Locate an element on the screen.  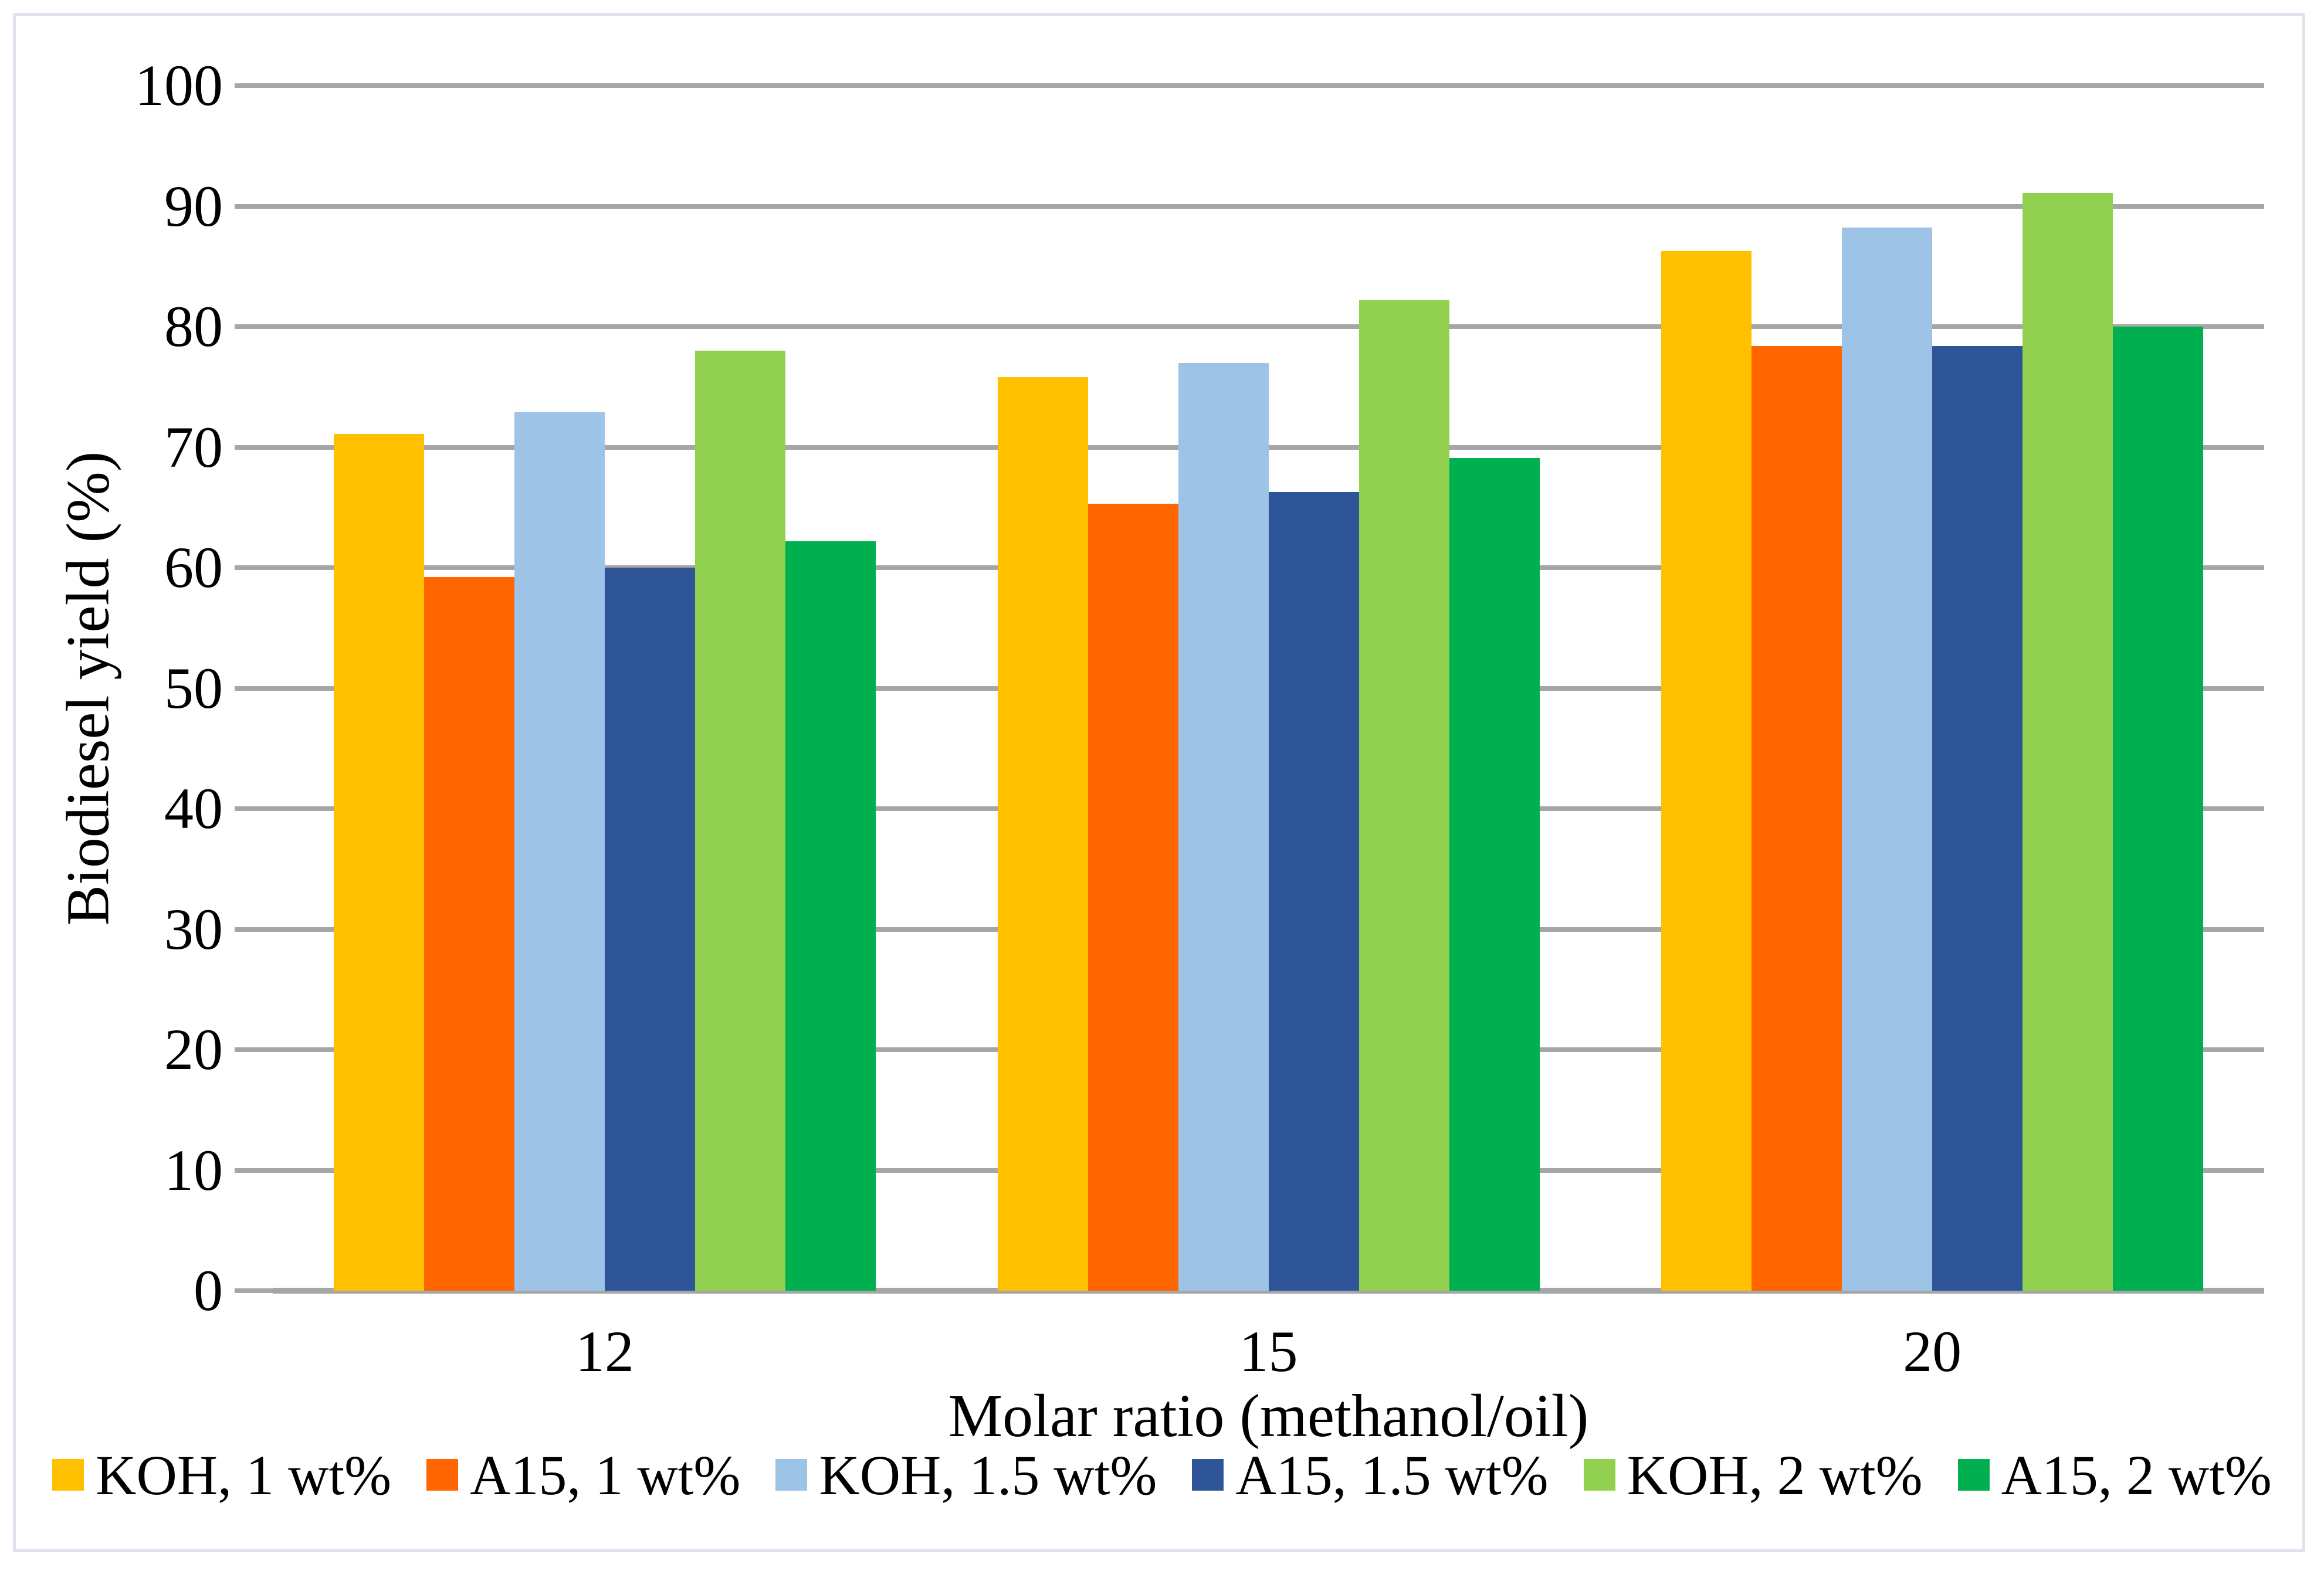
legend-label: KOH, 1 wt% is located at coordinates (244, 1474).